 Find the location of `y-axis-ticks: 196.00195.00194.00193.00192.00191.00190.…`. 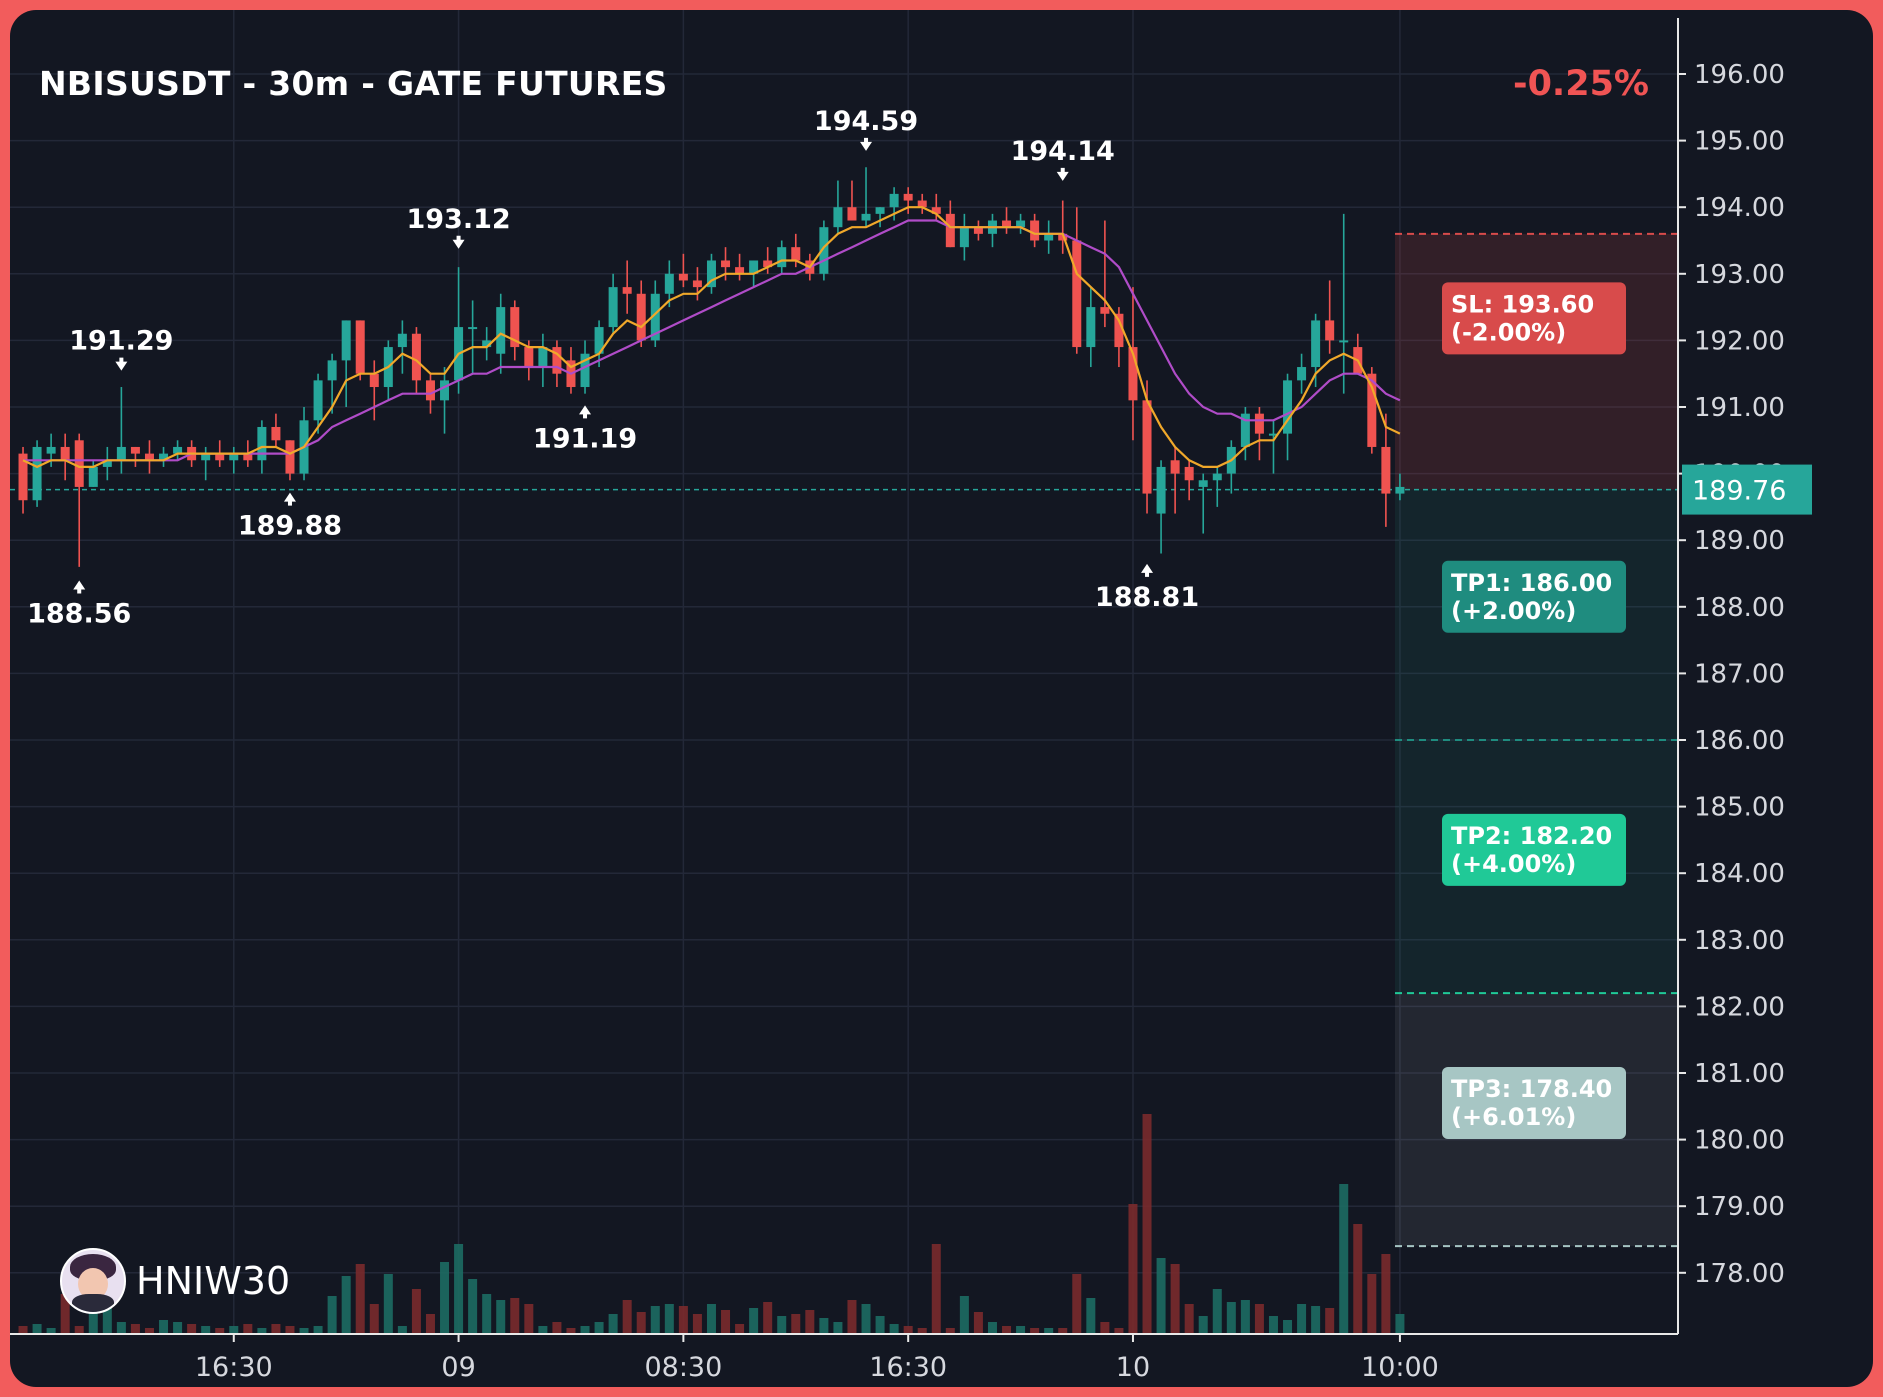

y-axis-ticks: 196.00195.00194.00193.00192.00191.00190.… is located at coordinates (1731, 674).